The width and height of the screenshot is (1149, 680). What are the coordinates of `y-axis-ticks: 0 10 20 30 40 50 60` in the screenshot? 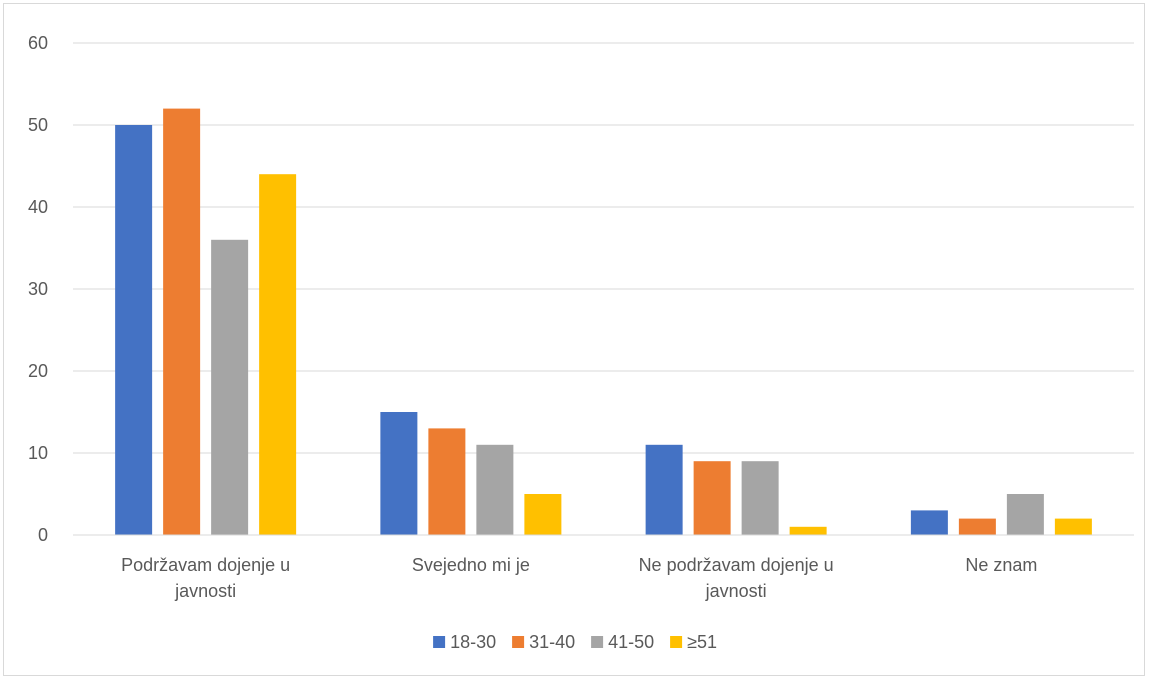 It's located at (38, 289).